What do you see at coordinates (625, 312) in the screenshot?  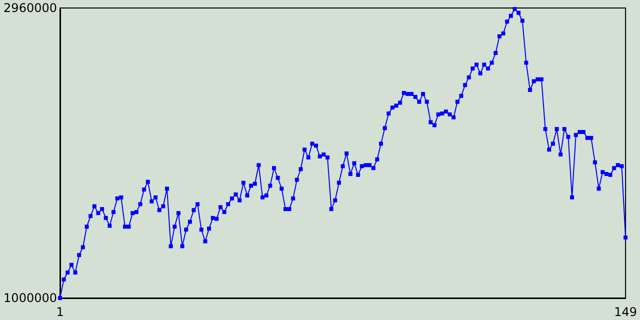 I see `x-tick-label: 149` at bounding box center [625, 312].